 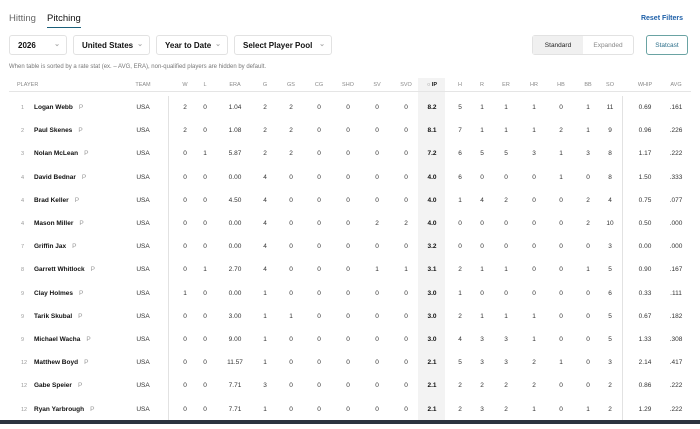 What do you see at coordinates (667, 45) in the screenshot?
I see `statcast-button: Statcast` at bounding box center [667, 45].